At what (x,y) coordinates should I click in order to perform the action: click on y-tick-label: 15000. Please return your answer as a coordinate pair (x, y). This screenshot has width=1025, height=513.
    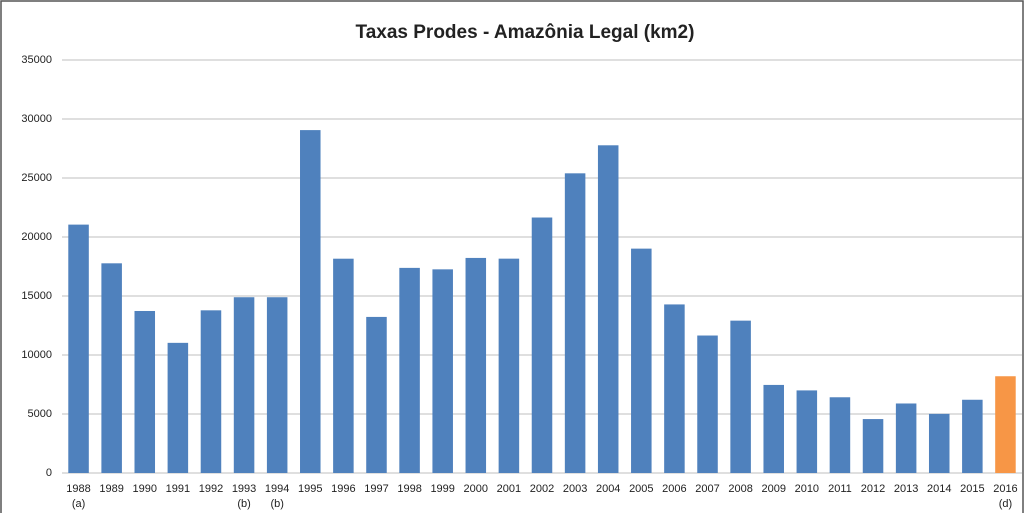
    Looking at the image, I should click on (36, 296).